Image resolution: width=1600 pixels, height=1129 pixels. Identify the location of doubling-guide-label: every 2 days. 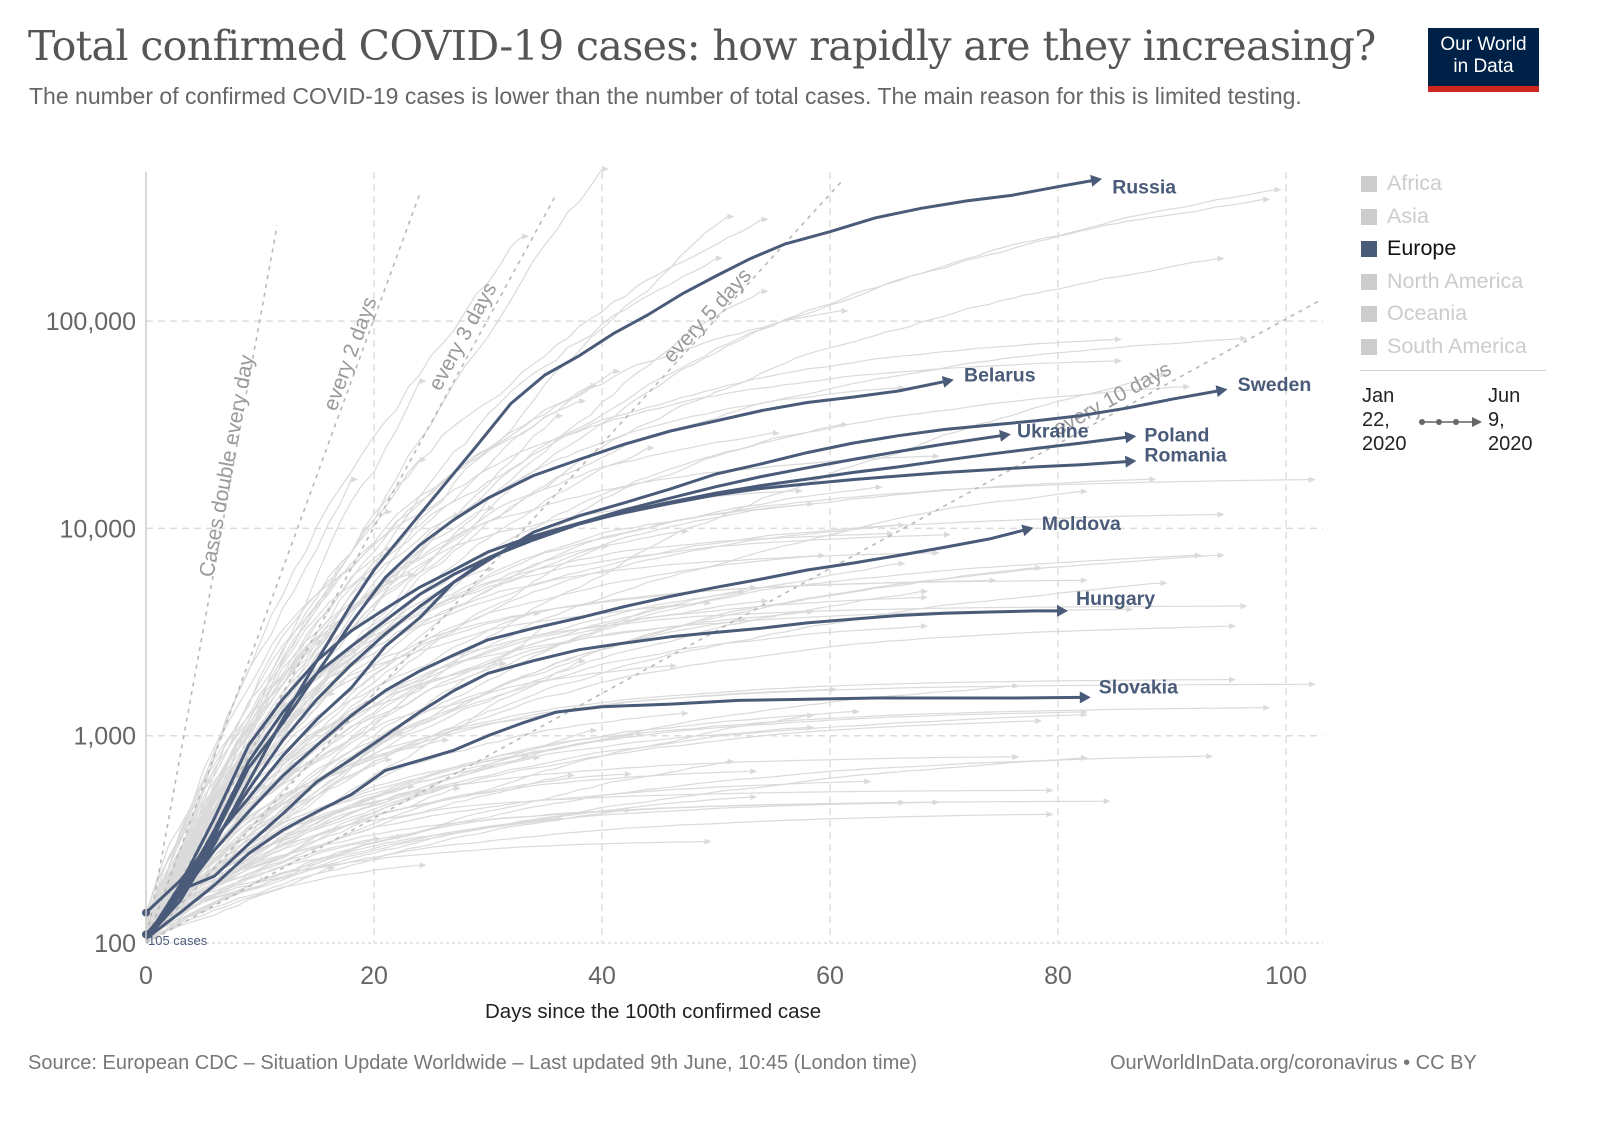
(350, 354).